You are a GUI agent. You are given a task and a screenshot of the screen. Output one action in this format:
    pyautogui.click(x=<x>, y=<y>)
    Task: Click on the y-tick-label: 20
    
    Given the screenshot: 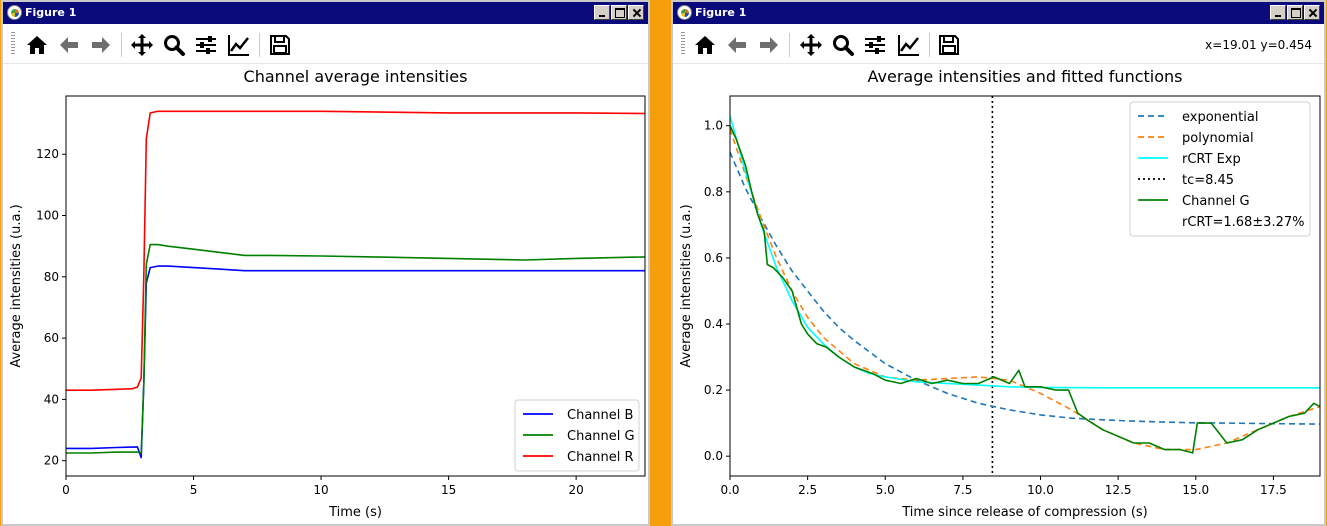 What is the action you would take?
    pyautogui.click(x=51, y=461)
    